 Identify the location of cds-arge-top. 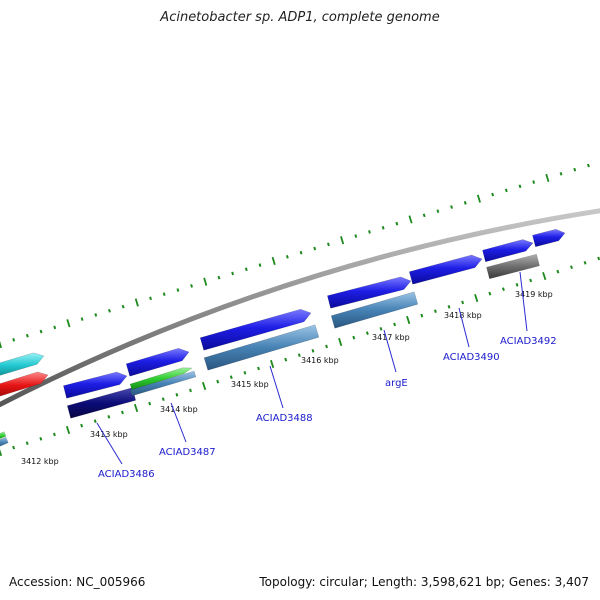
(369, 292).